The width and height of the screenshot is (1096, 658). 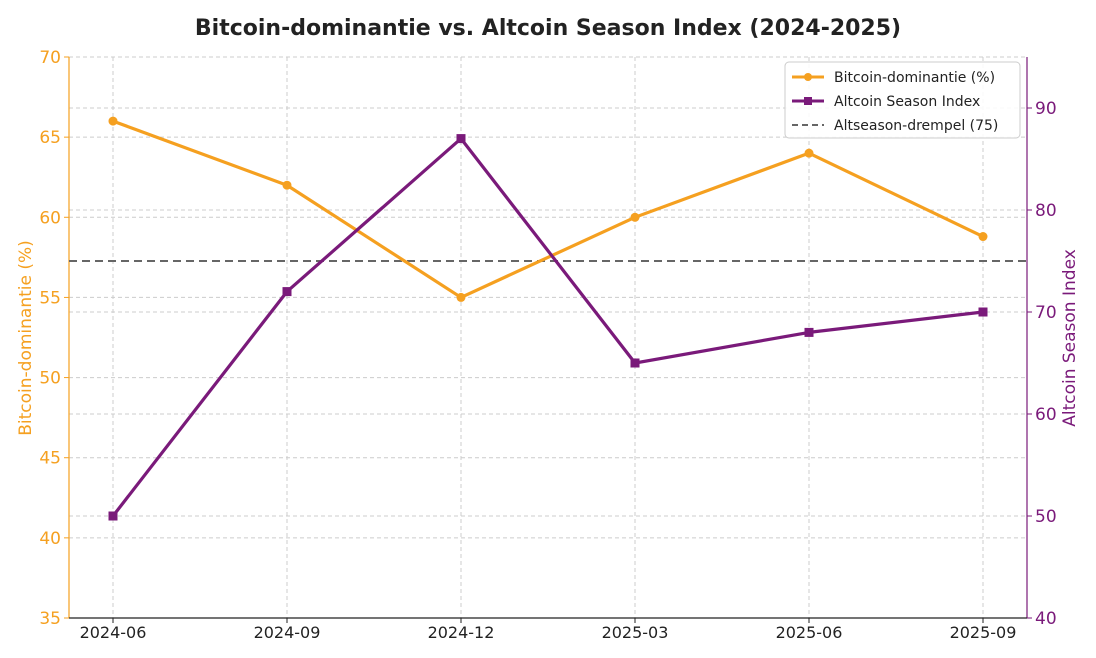 What do you see at coordinates (50, 459) in the screenshot?
I see `y-tick-label-left: 45` at bounding box center [50, 459].